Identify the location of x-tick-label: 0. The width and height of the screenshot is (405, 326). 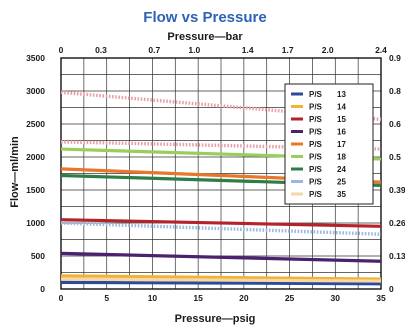
(61, 298).